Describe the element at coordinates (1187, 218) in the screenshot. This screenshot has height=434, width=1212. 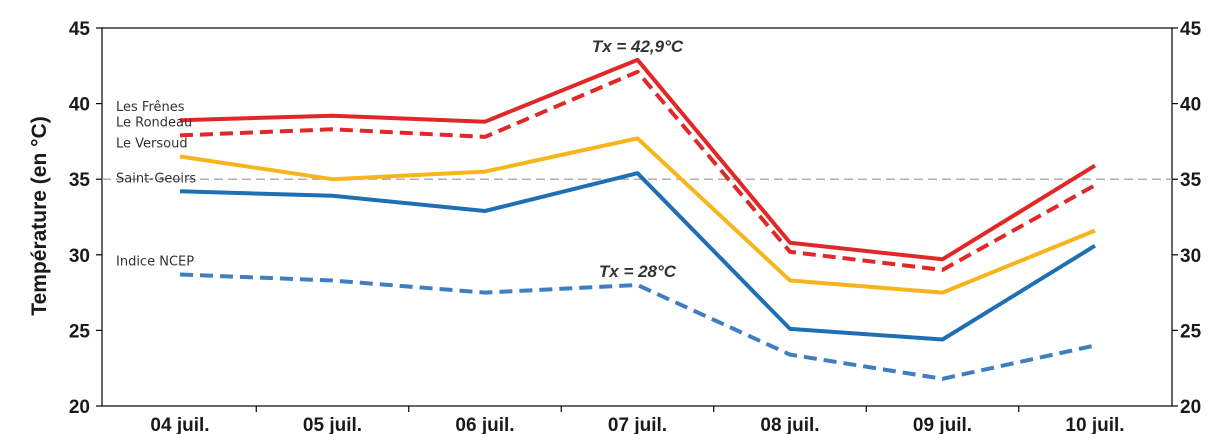
I see `y-axis-right: 20 25 30 35 40 45` at that location.